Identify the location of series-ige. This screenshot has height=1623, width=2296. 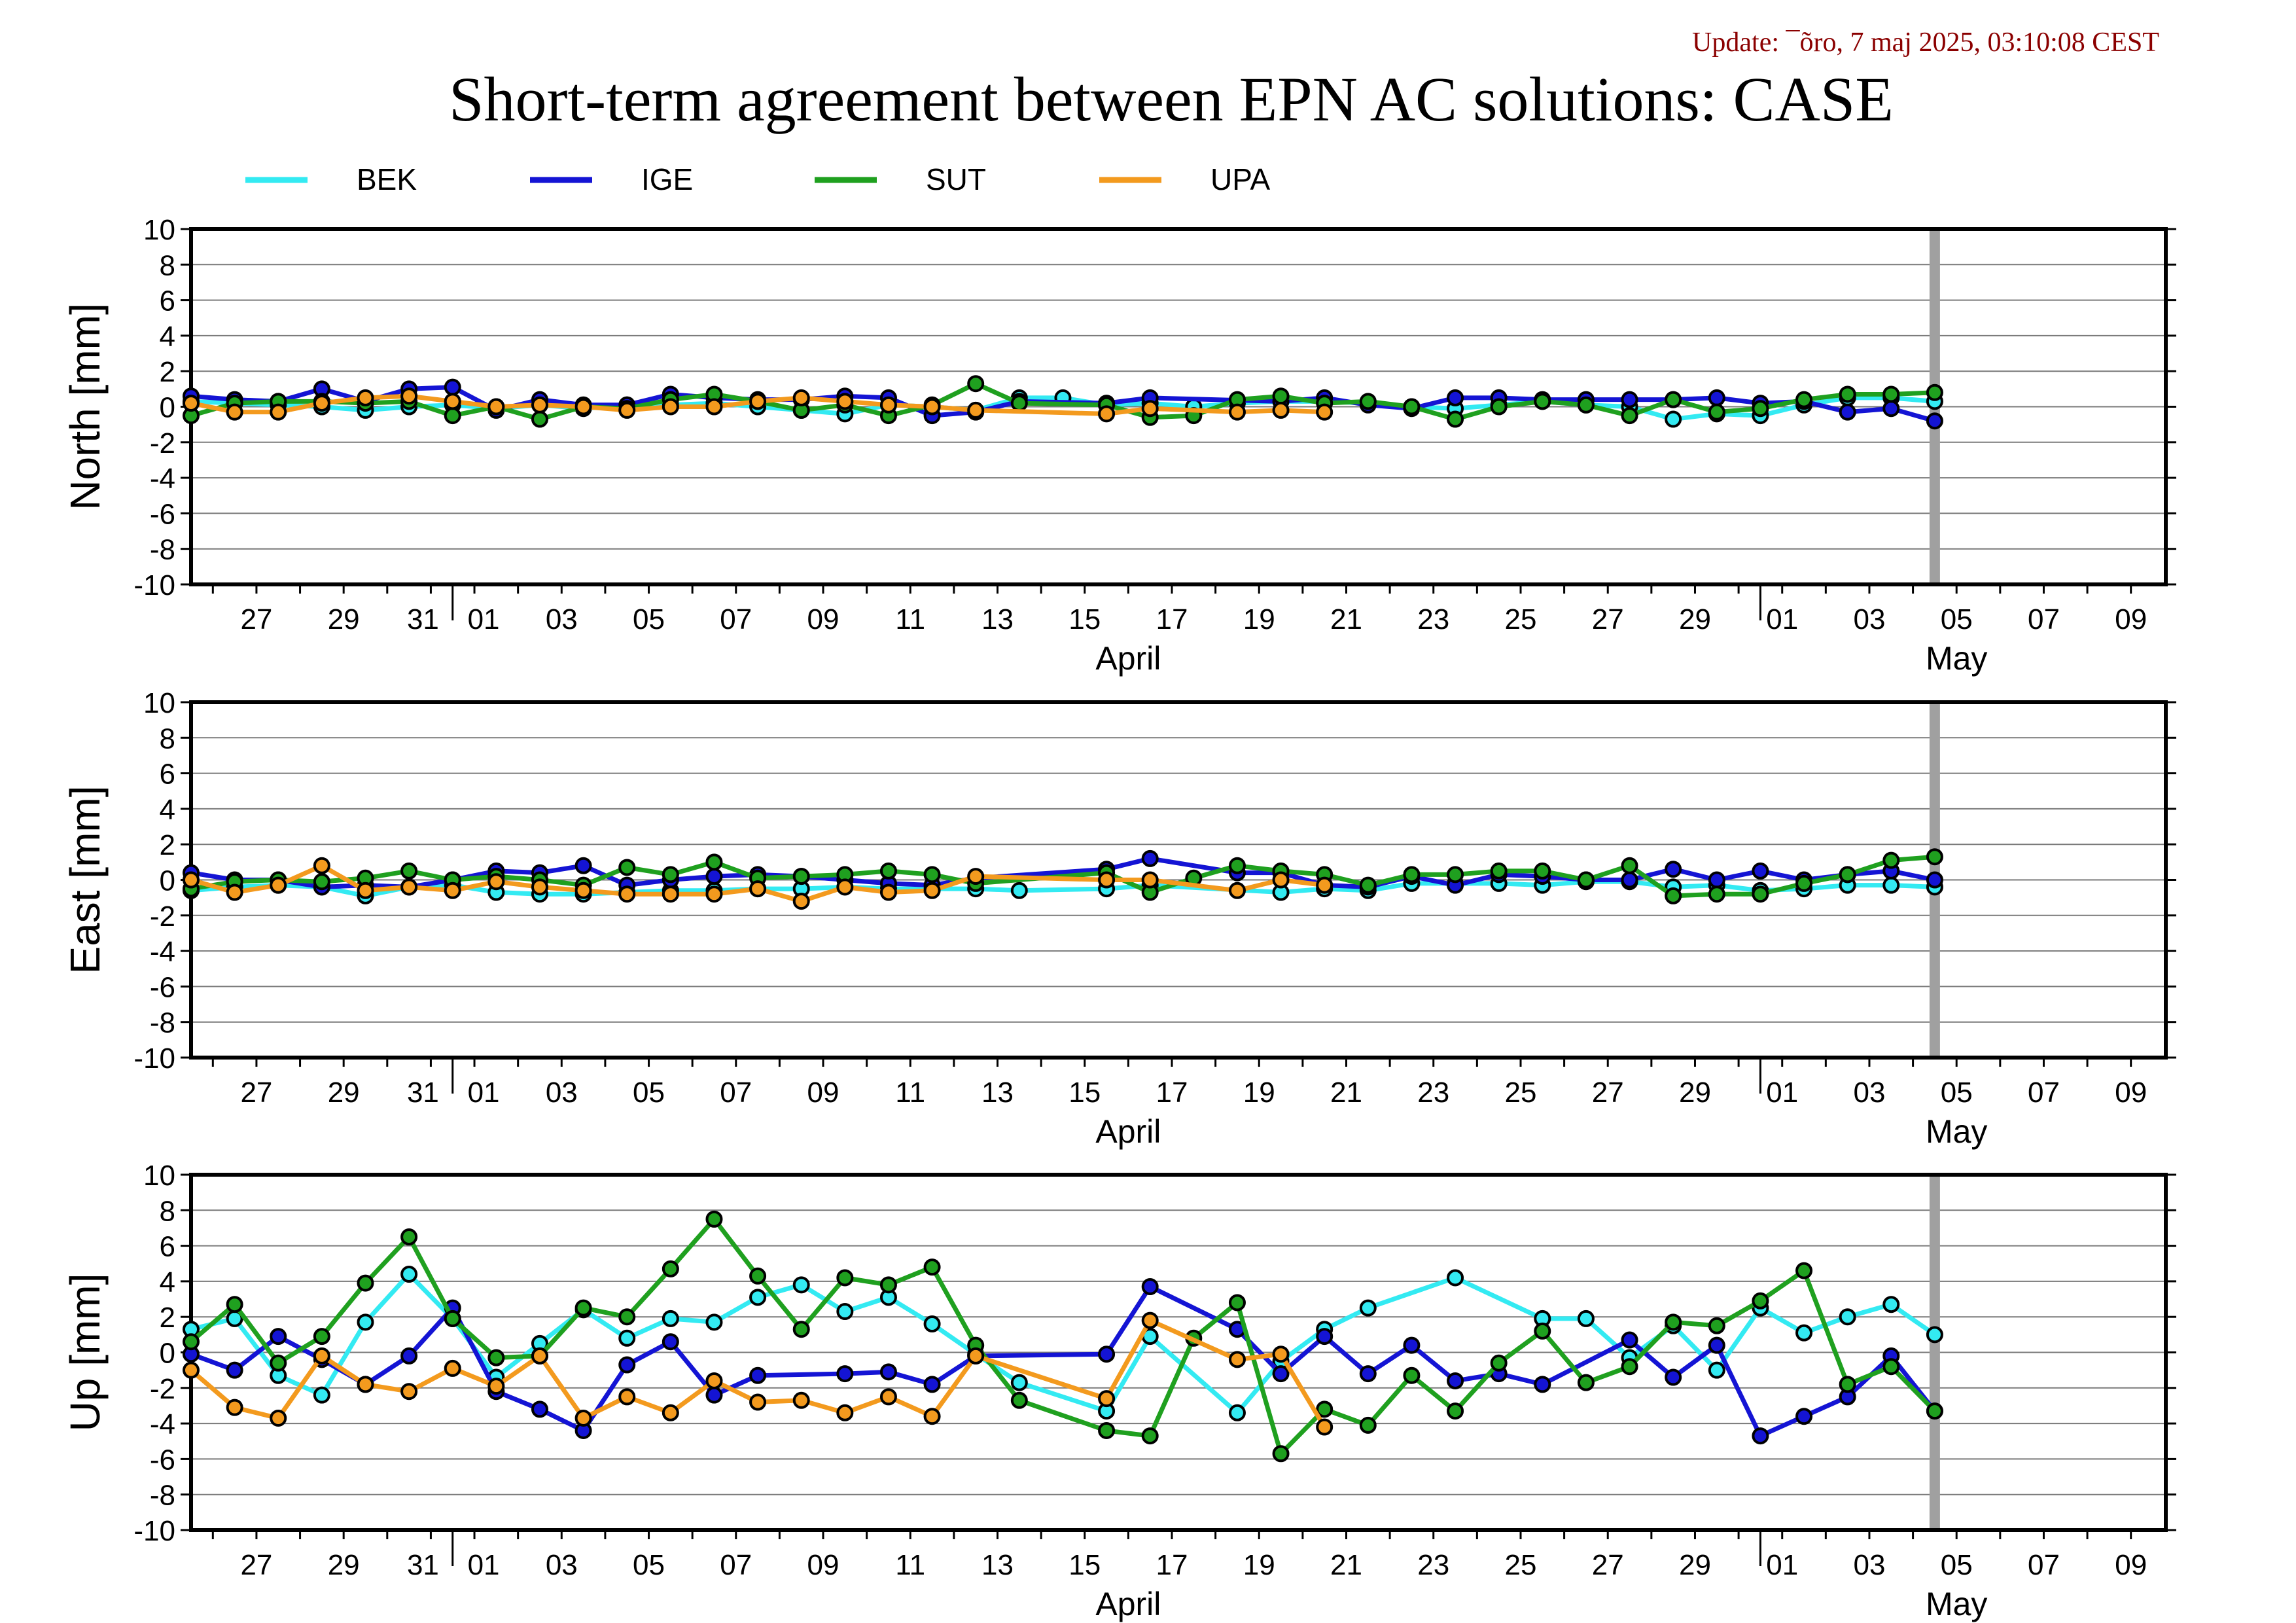
(1063, 1361).